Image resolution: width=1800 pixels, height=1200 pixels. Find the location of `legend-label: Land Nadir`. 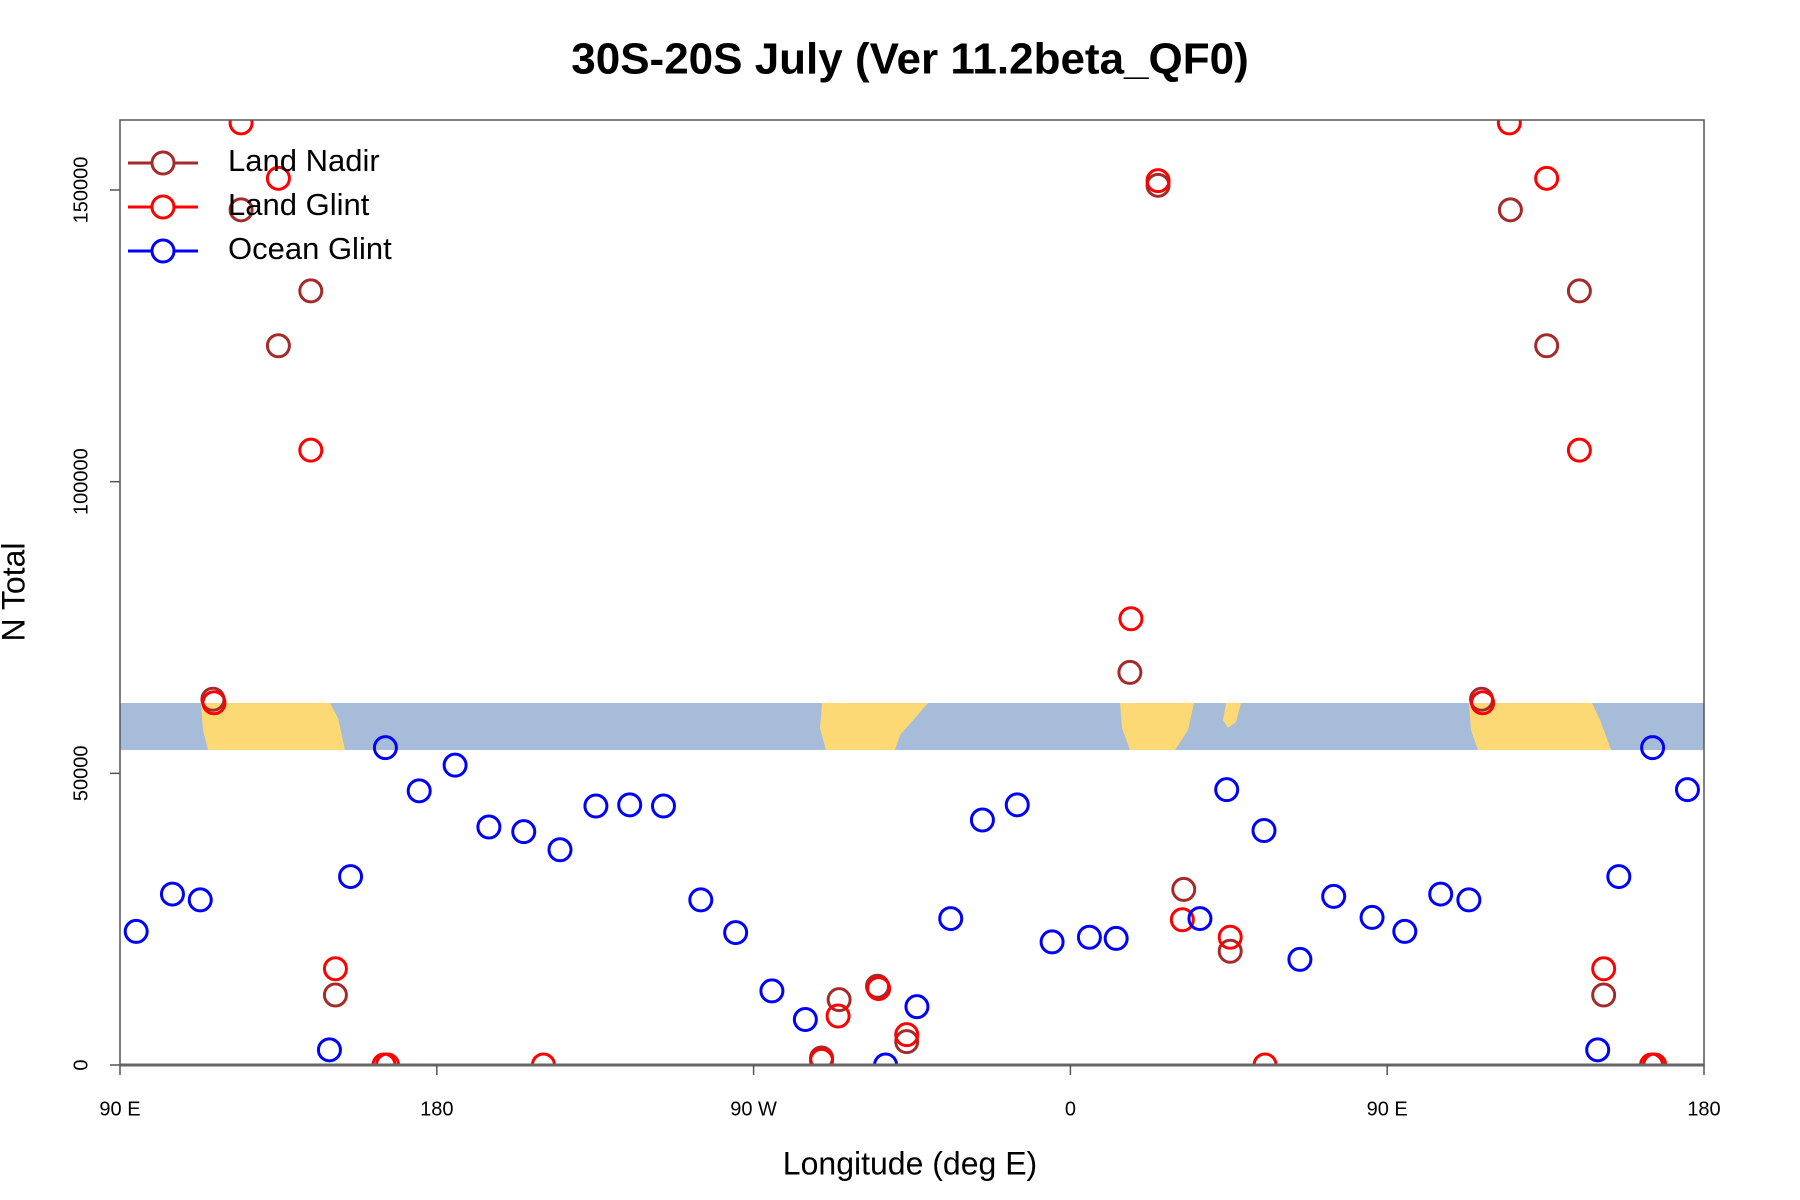

legend-label: Land Nadir is located at coordinates (304, 160).